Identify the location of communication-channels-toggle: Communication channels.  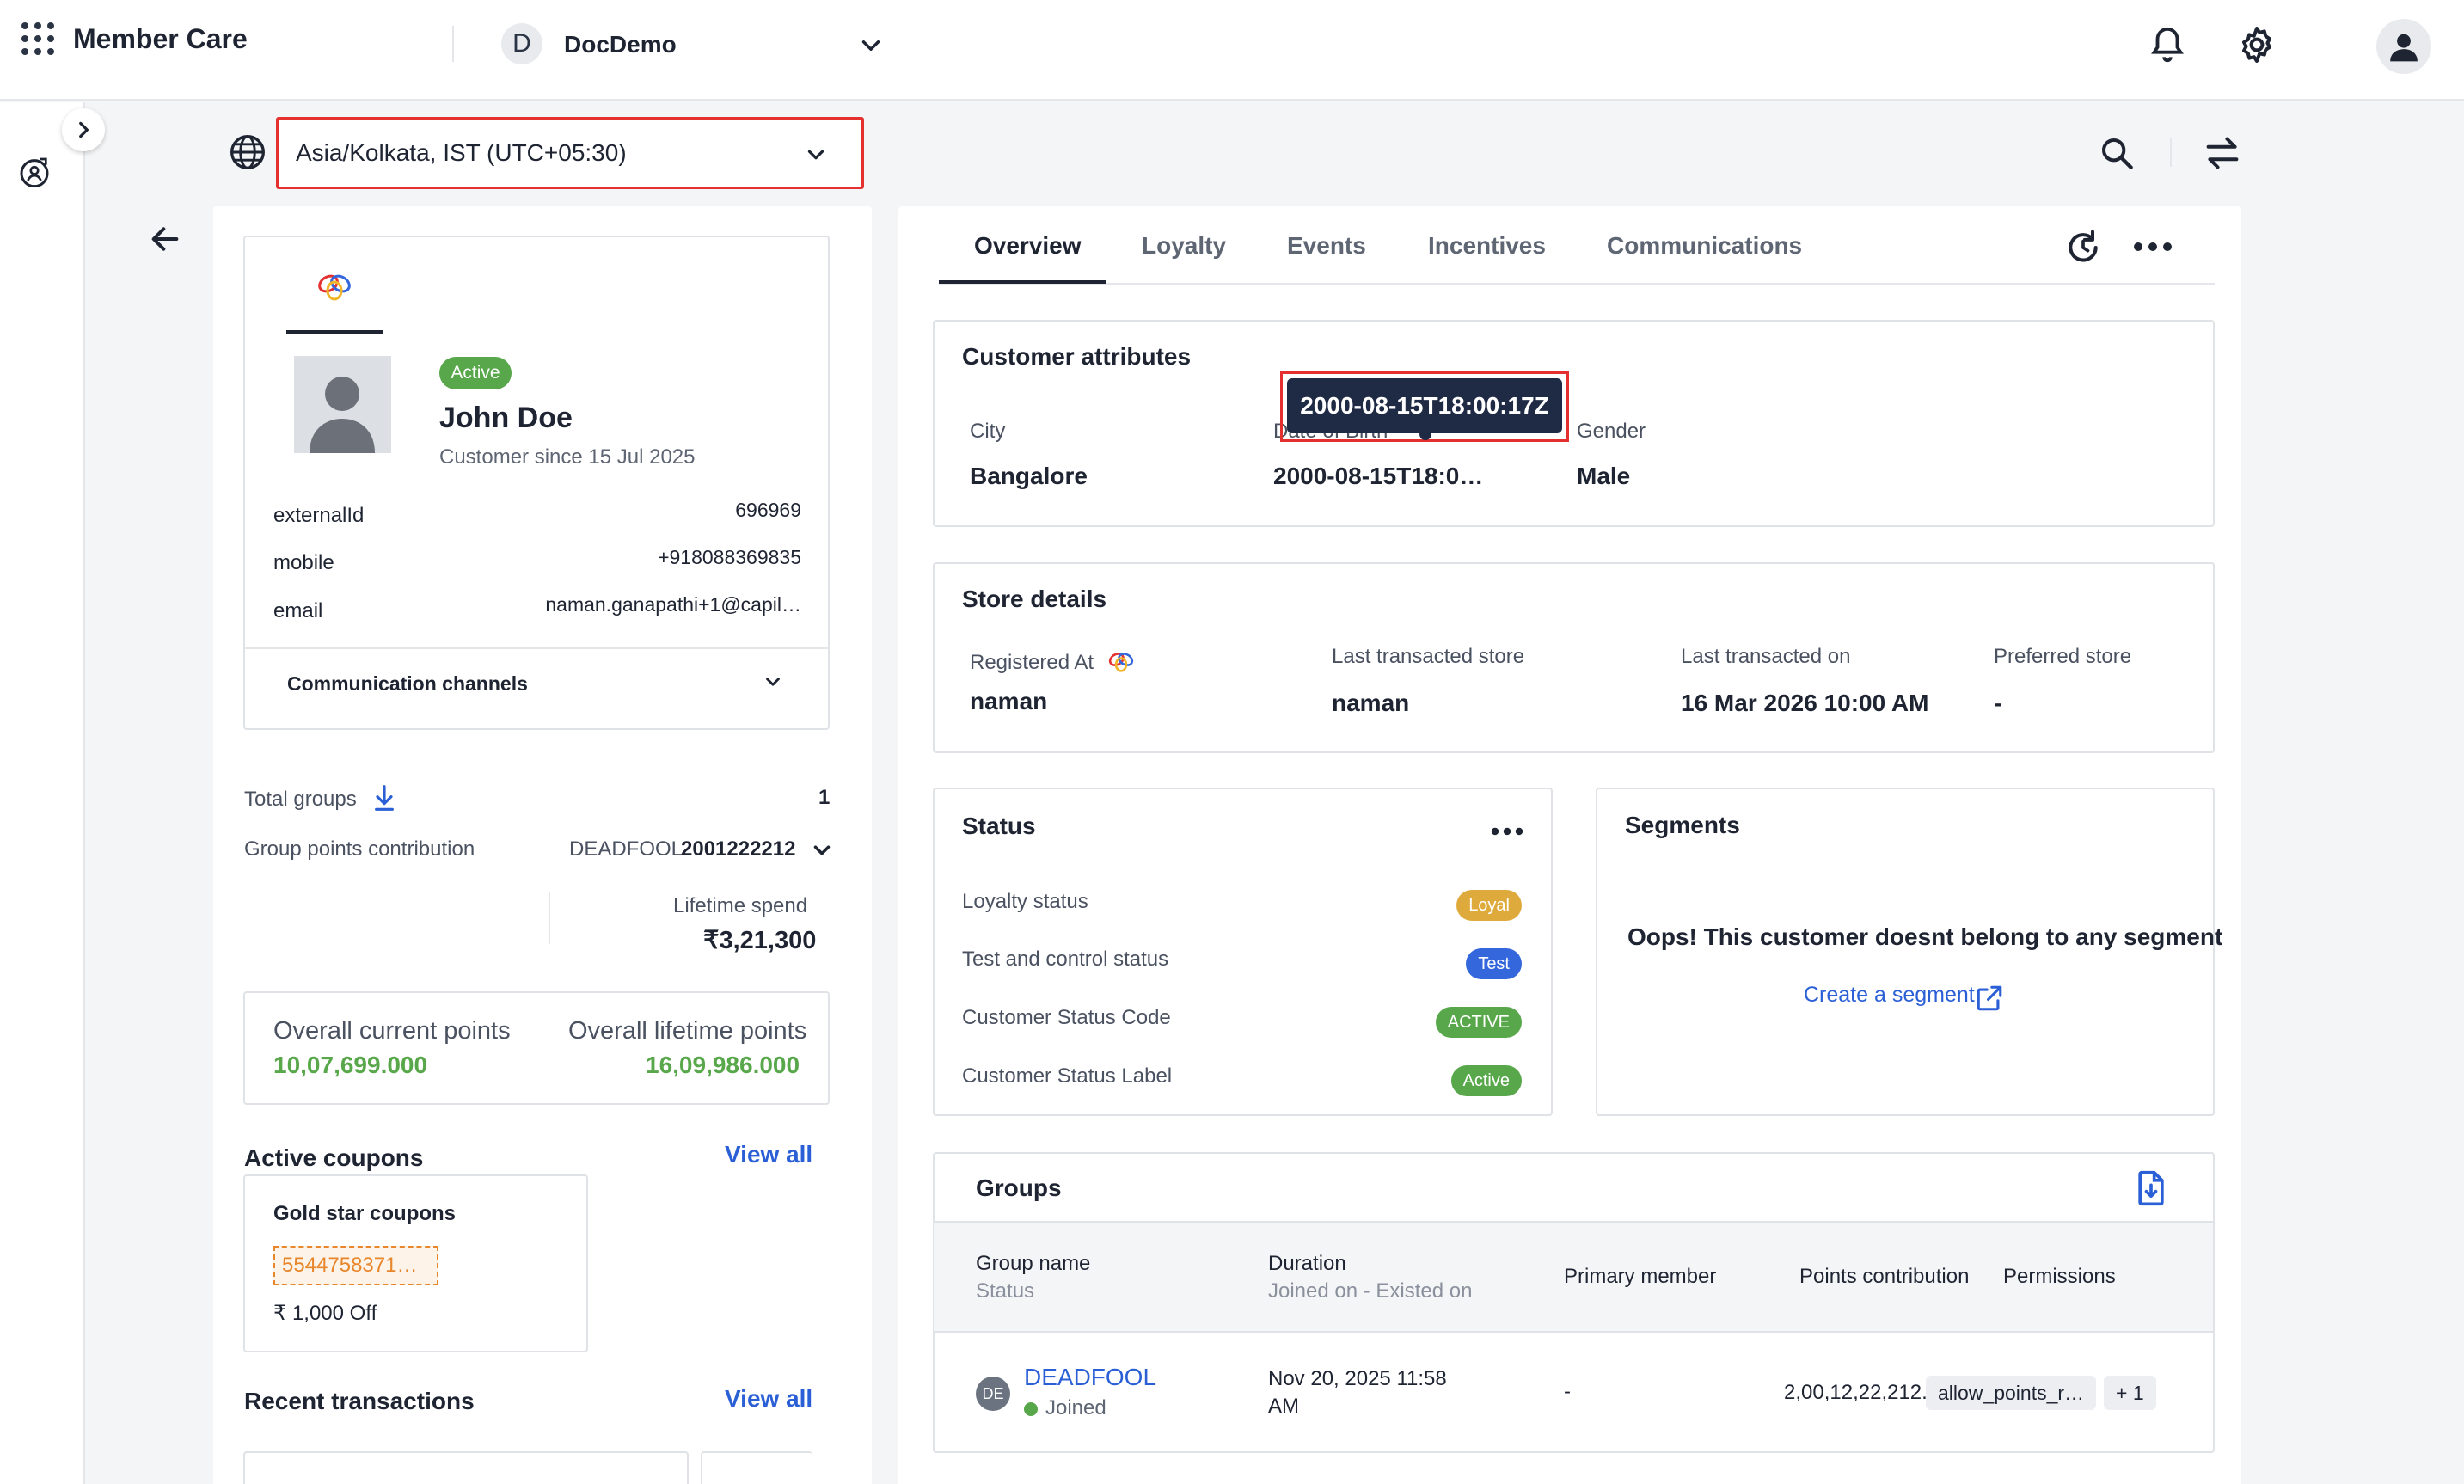
(407, 683).